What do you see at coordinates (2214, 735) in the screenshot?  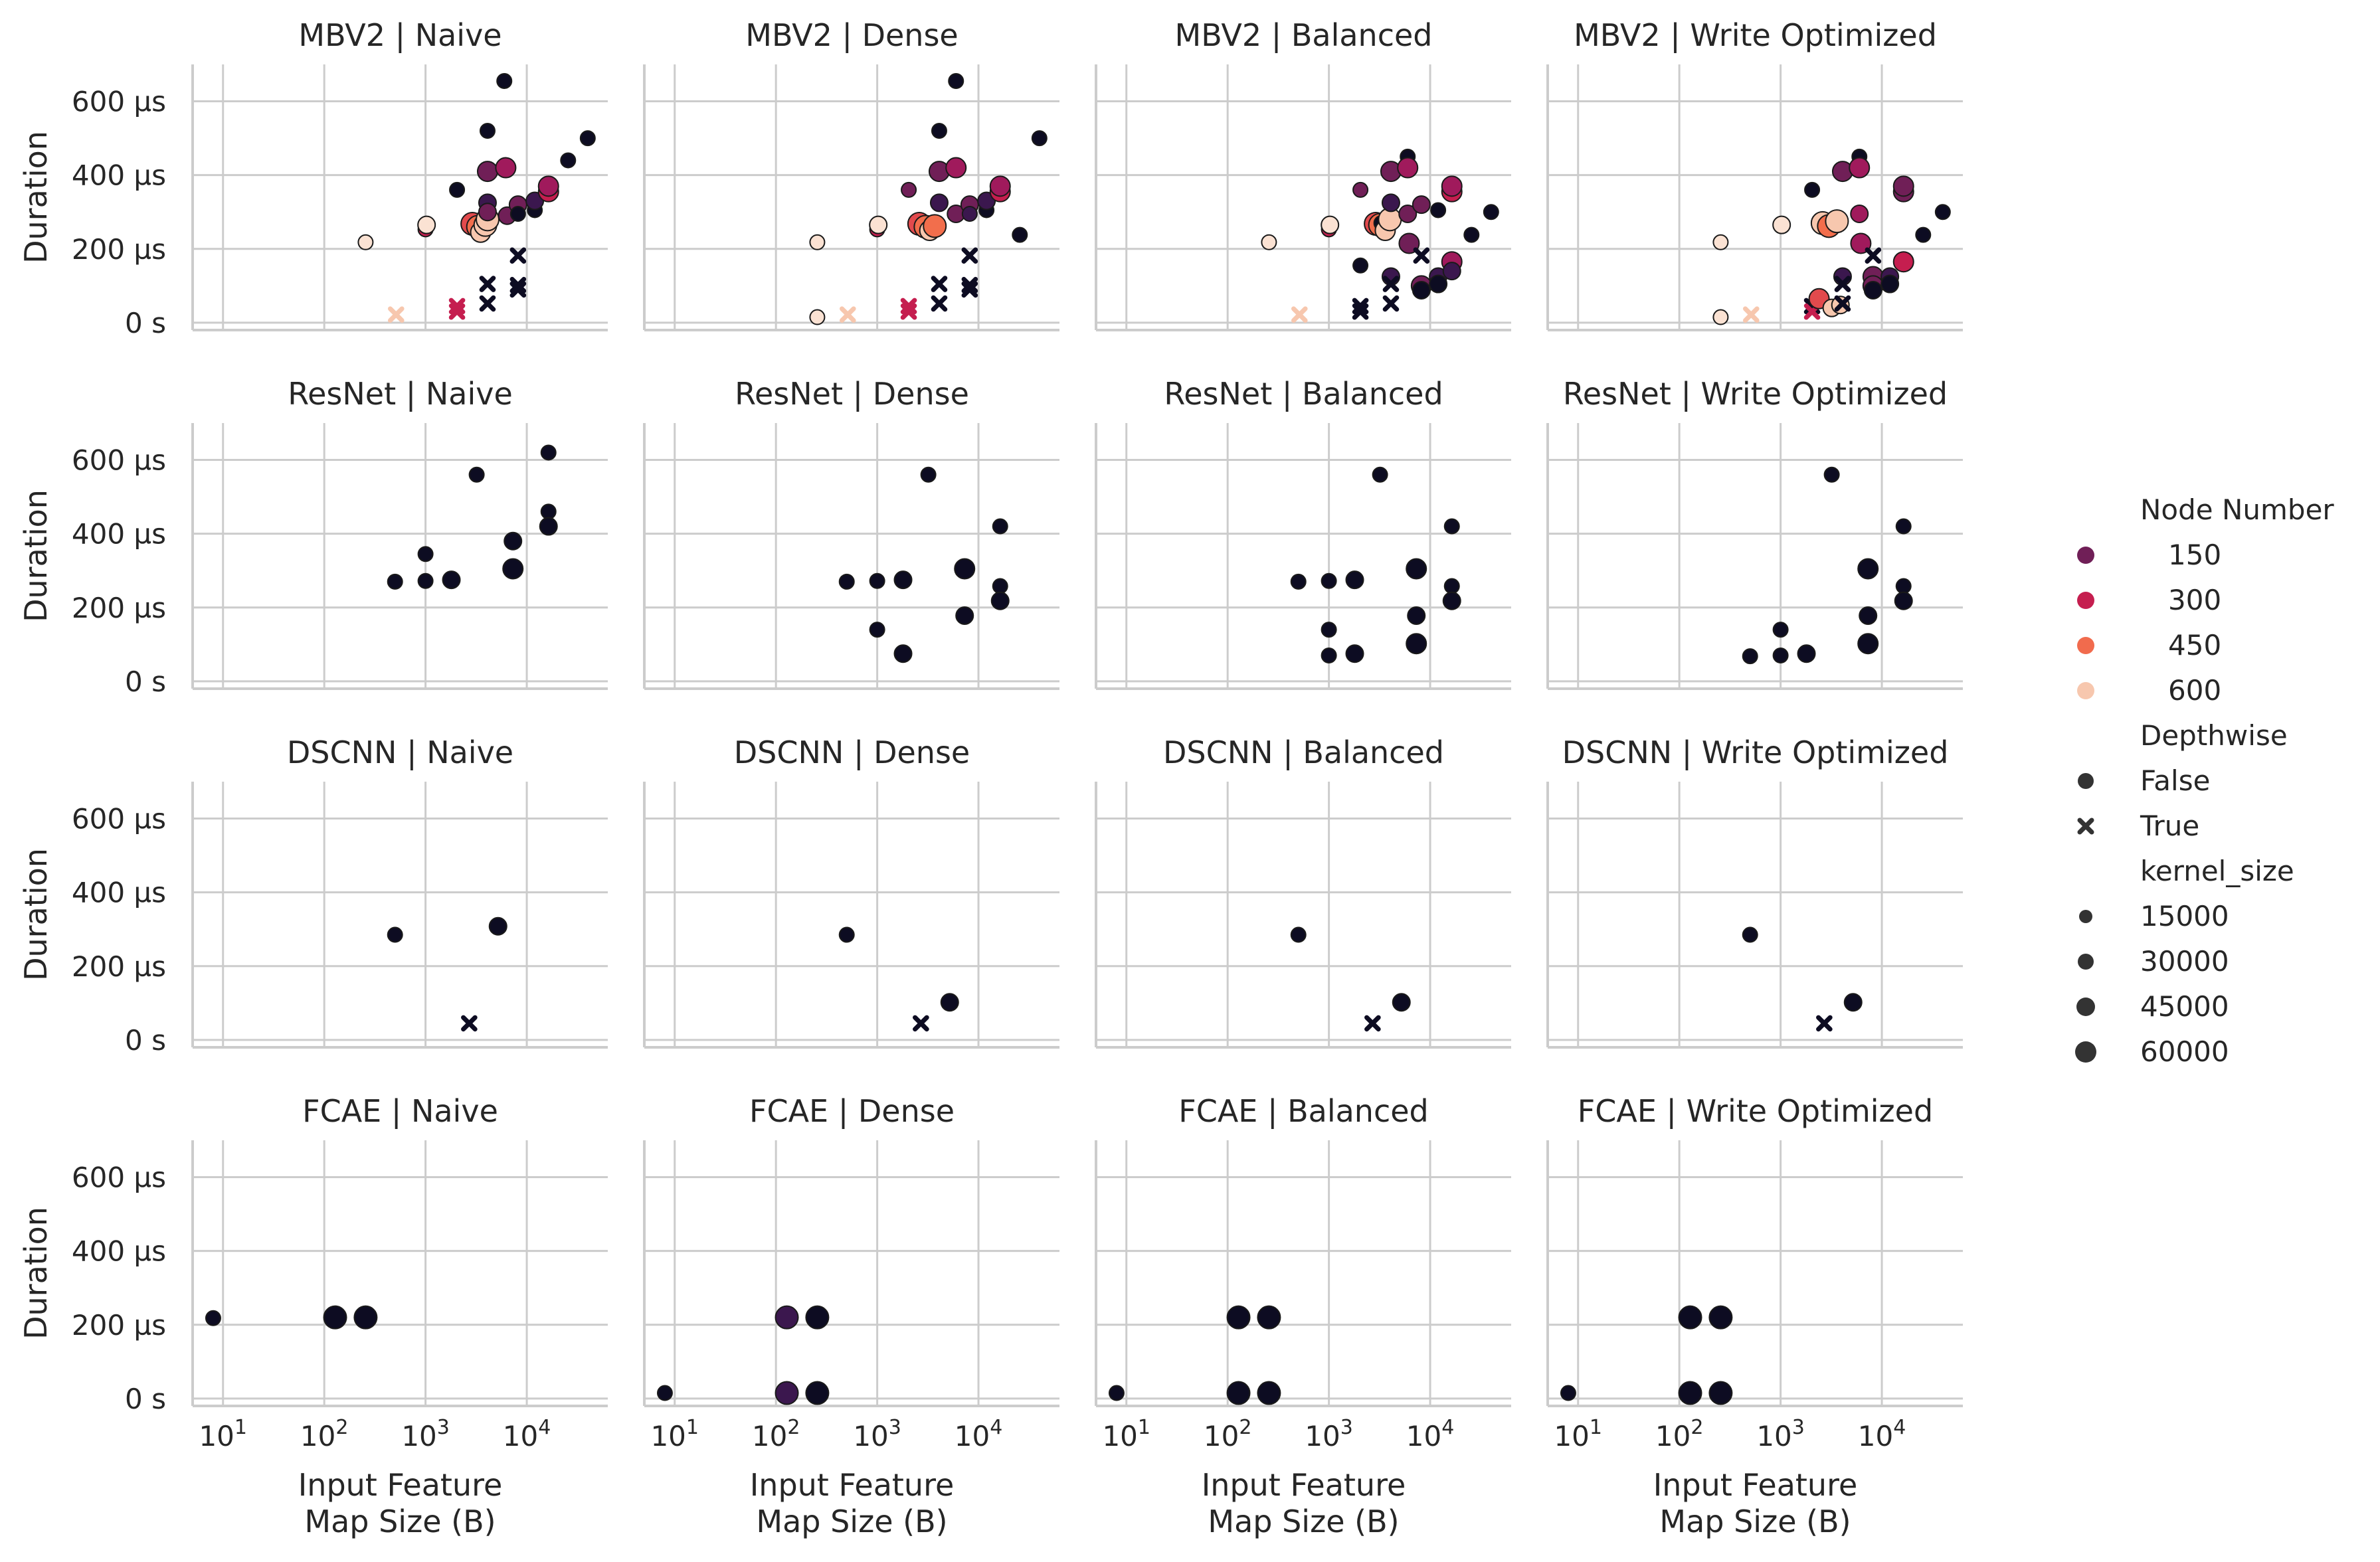 I see `legend-title-depthwise: Depthwise` at bounding box center [2214, 735].